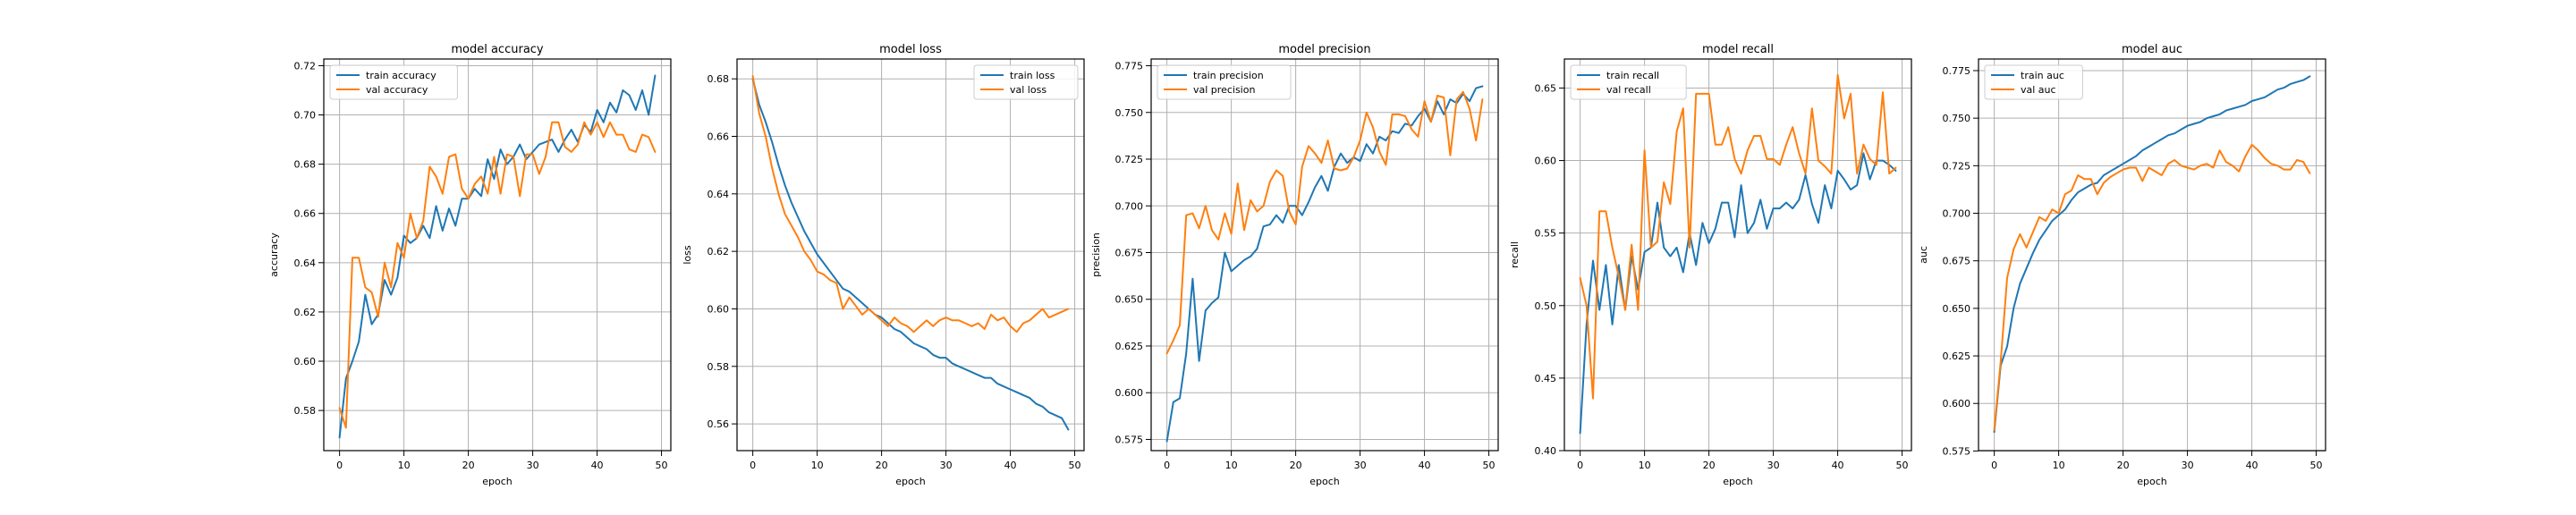  What do you see at coordinates (687, 255) in the screenshot?
I see `y-axis-label: loss` at bounding box center [687, 255].